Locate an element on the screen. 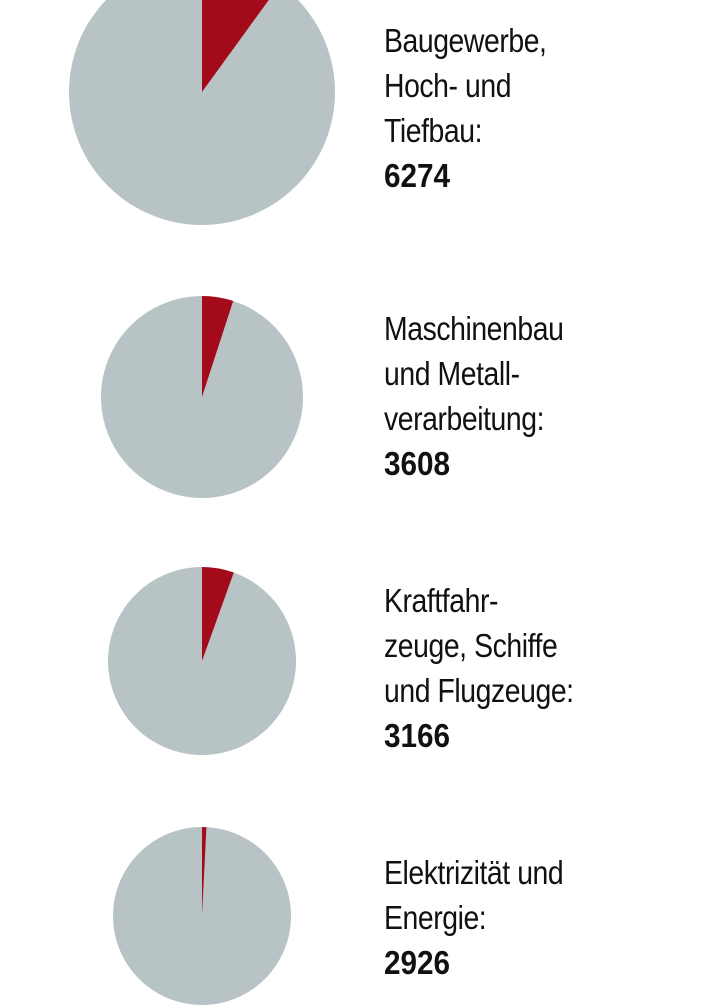 The width and height of the screenshot is (720, 1008). category-label-line: Elektrizität und is located at coordinates (474, 872).